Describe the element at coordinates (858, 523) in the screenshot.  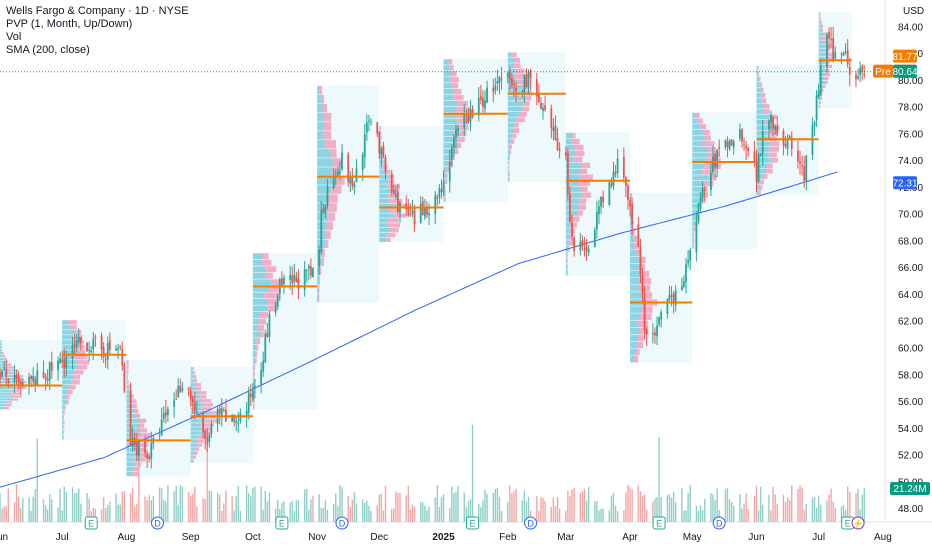
I see `split-marker: ⚡` at that location.